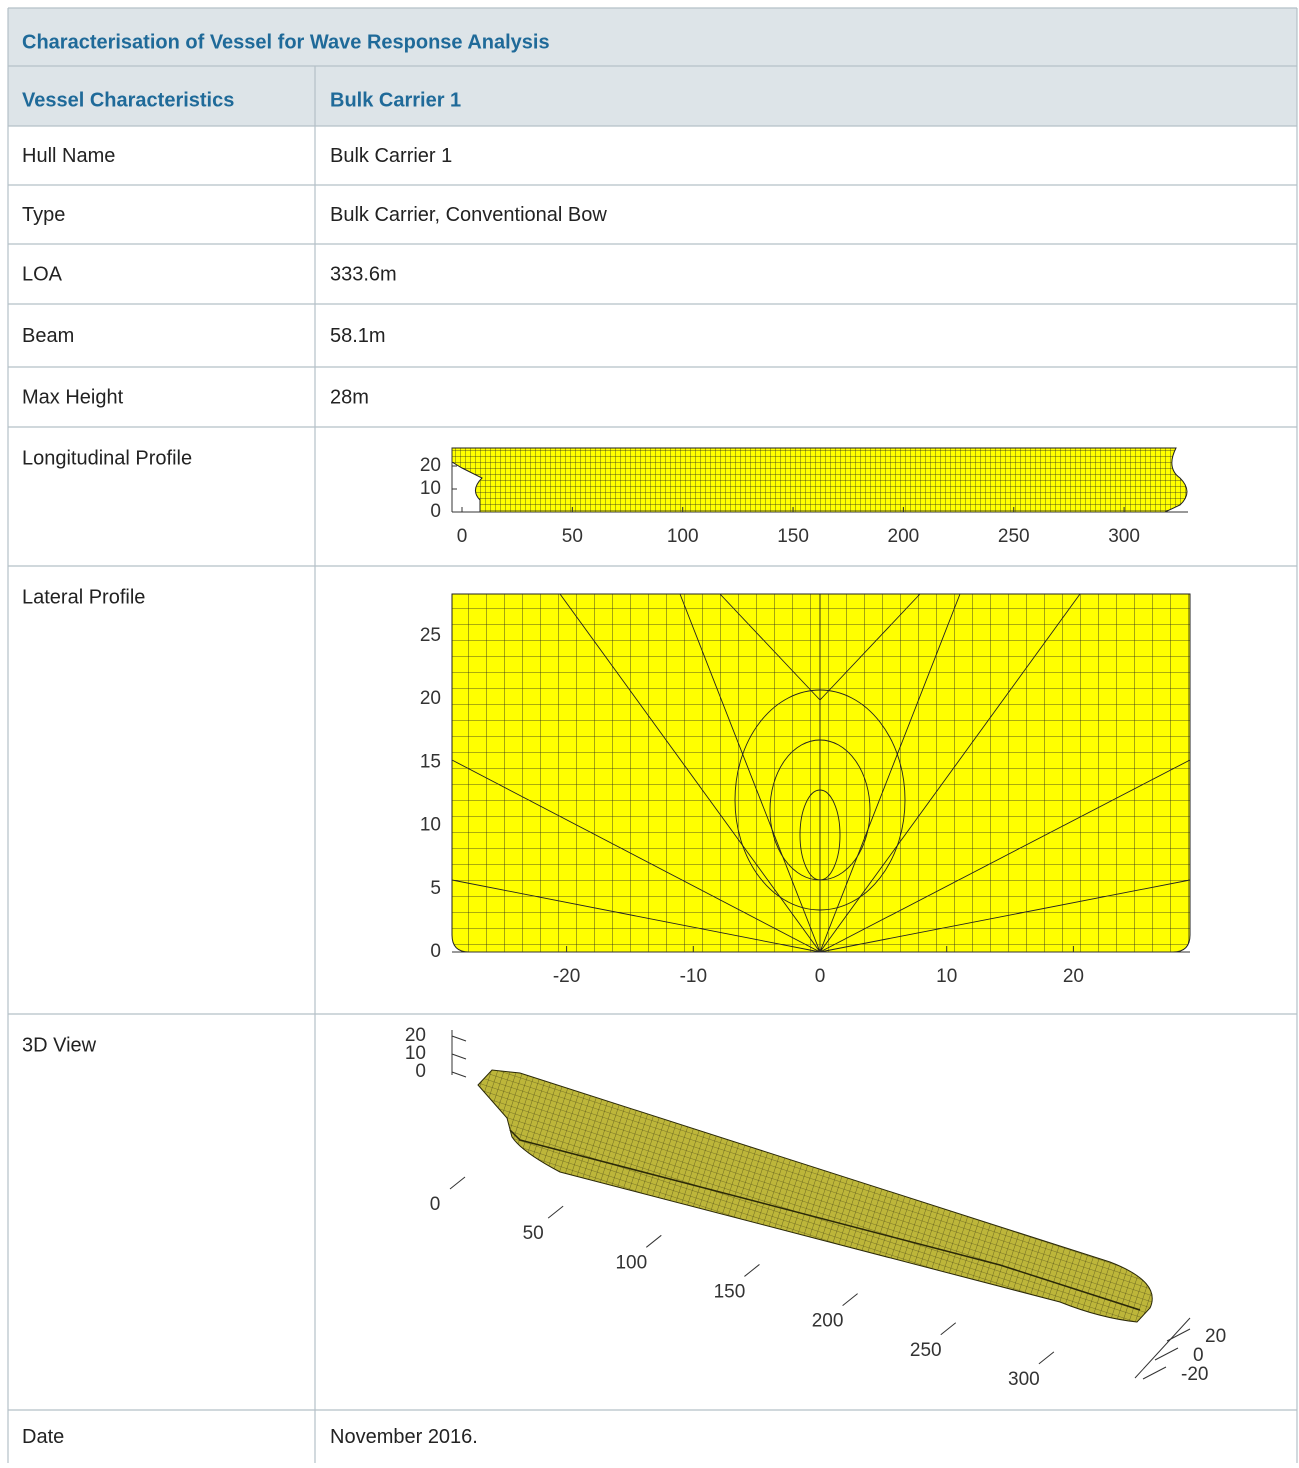 The width and height of the screenshot is (1299, 1468). What do you see at coordinates (1194, 1374) in the screenshot?
I see `y-tick-label: -20` at bounding box center [1194, 1374].